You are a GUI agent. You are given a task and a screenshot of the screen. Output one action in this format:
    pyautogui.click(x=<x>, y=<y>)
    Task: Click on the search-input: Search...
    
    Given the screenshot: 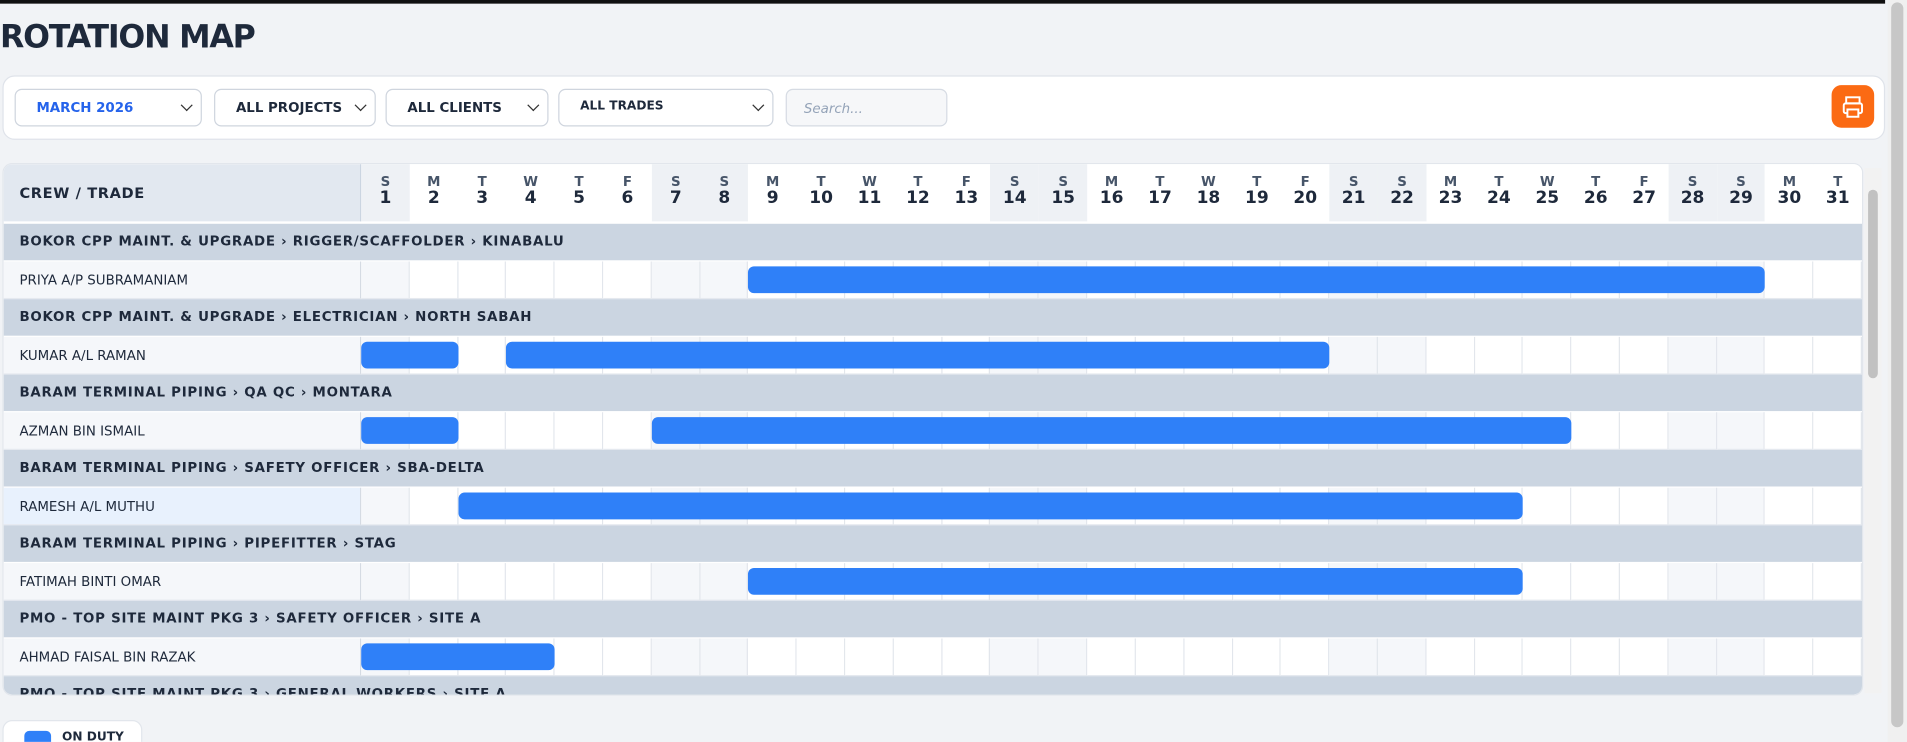 What is the action you would take?
    pyautogui.click(x=866, y=107)
    